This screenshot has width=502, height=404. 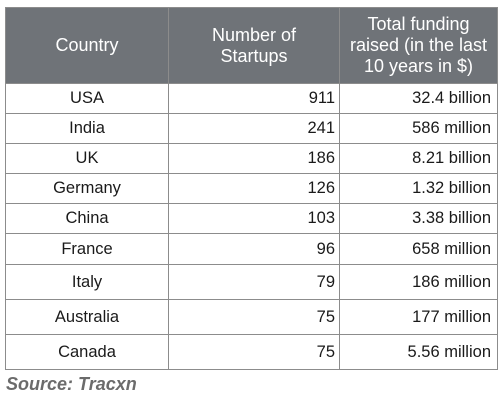 I want to click on table-row: Canada 75 5.56 million, so click(x=251, y=352).